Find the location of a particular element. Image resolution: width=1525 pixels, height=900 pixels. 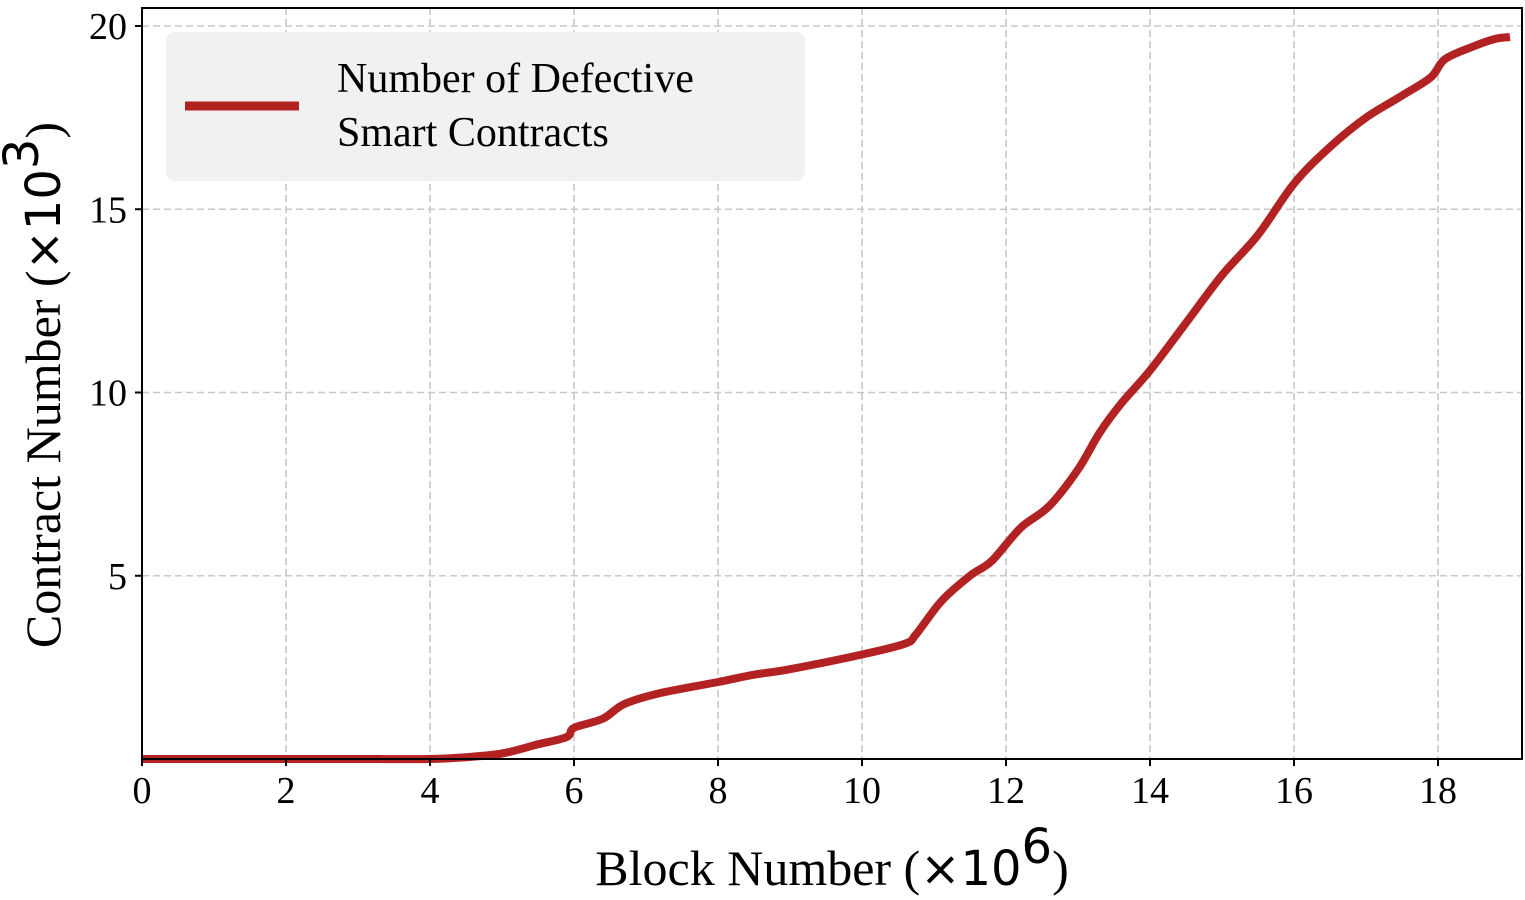

y-tick-label: 20 is located at coordinates (108, 27).